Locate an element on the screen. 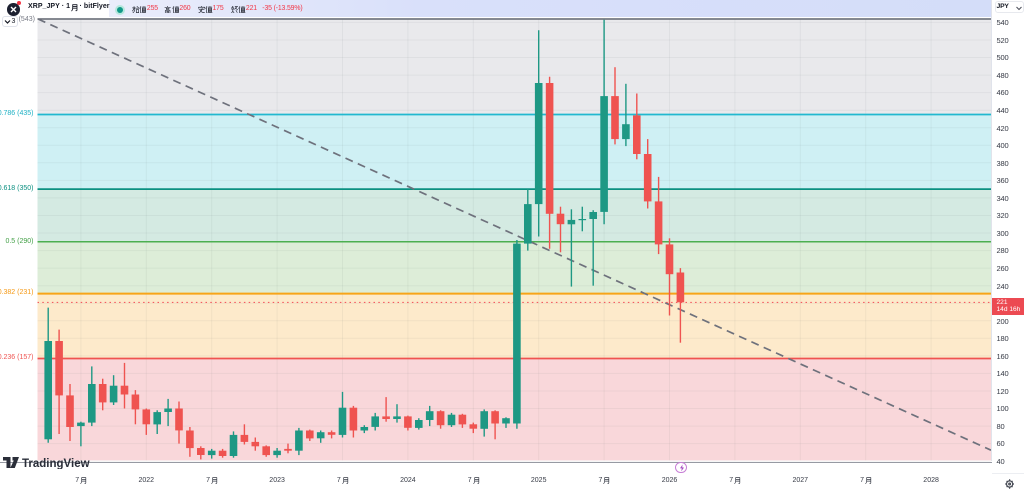 This screenshot has height=489, width=1024. svg-text: TradingView is located at coordinates (56, 463).